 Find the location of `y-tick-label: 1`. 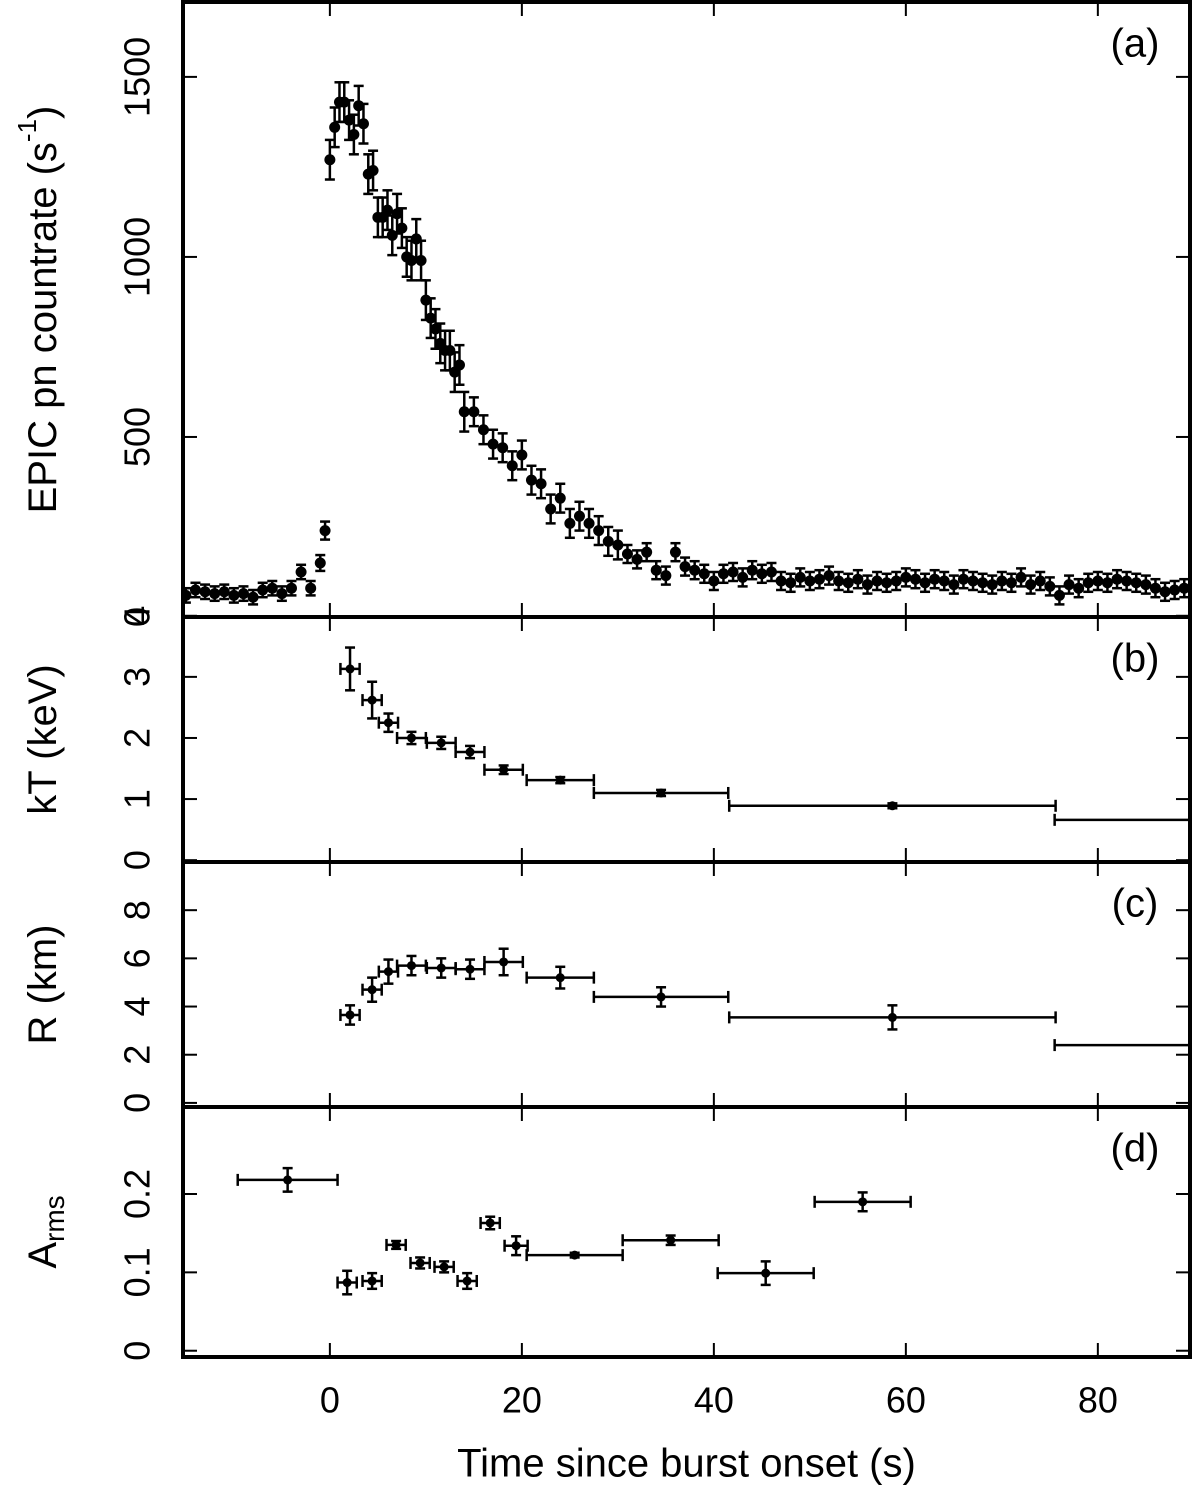

y-tick-label: 1 is located at coordinates (137, 799).